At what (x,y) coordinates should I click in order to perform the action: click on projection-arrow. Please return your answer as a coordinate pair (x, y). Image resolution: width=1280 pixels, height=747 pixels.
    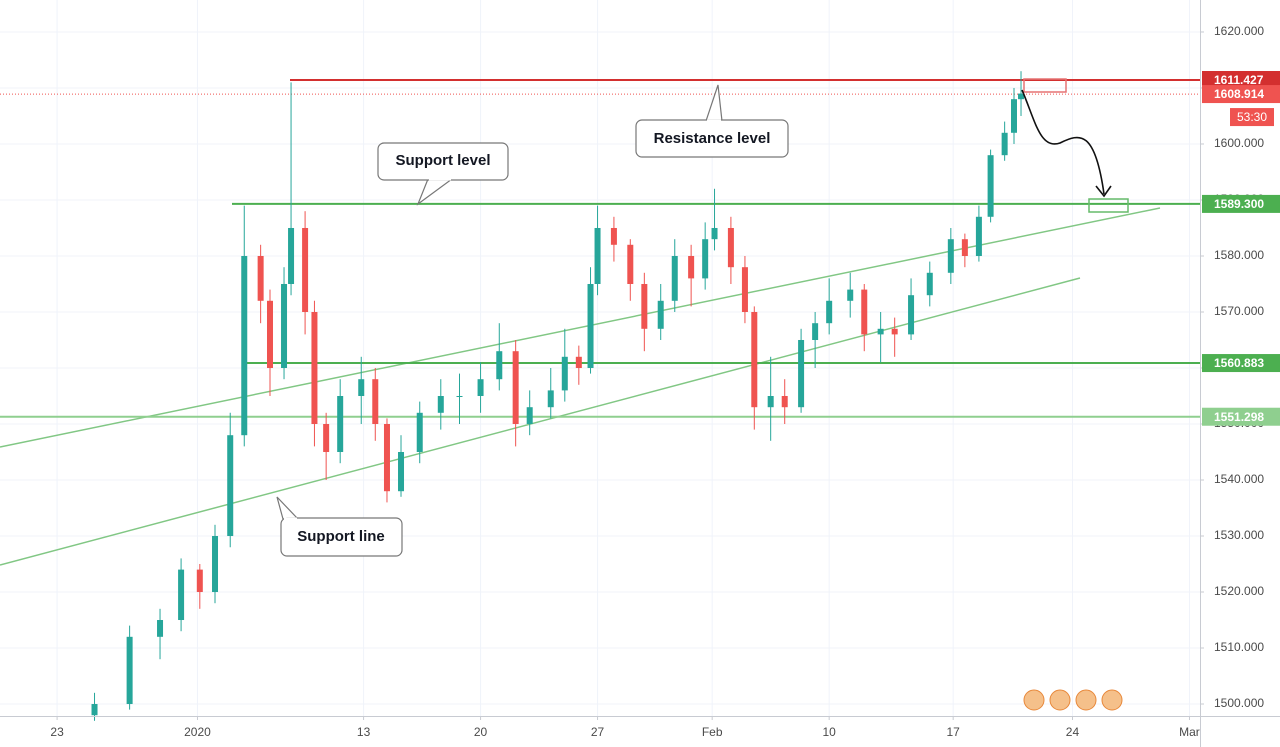
    Looking at the image, I should click on (1063, 142).